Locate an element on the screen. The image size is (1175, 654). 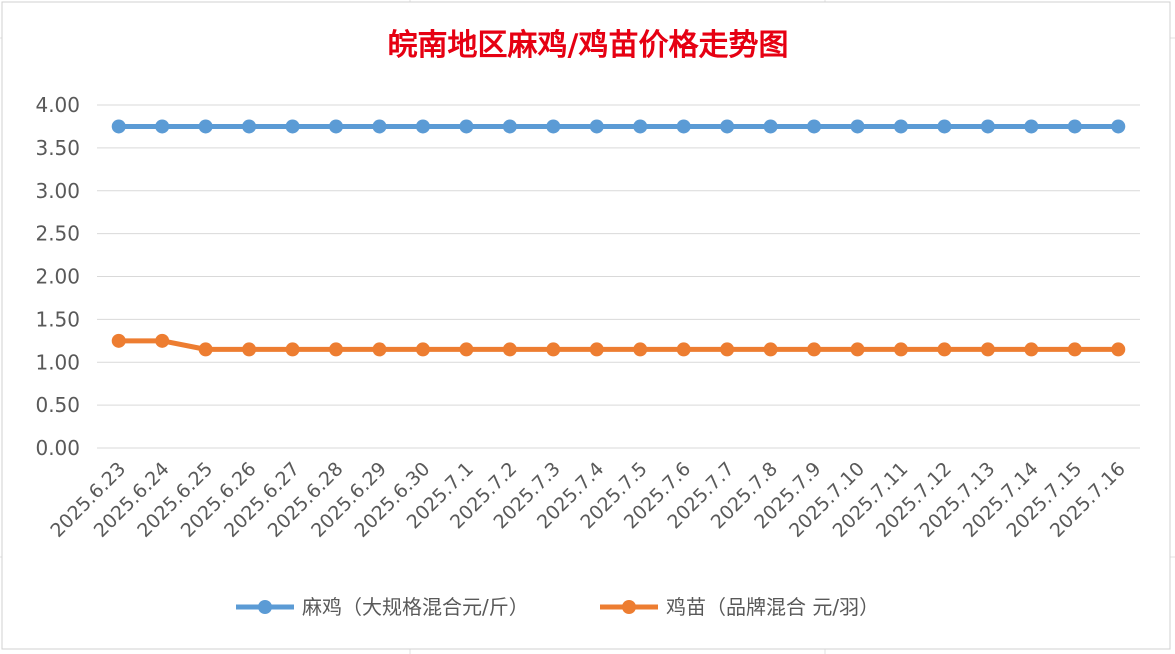
series-line is located at coordinates (618, 345).